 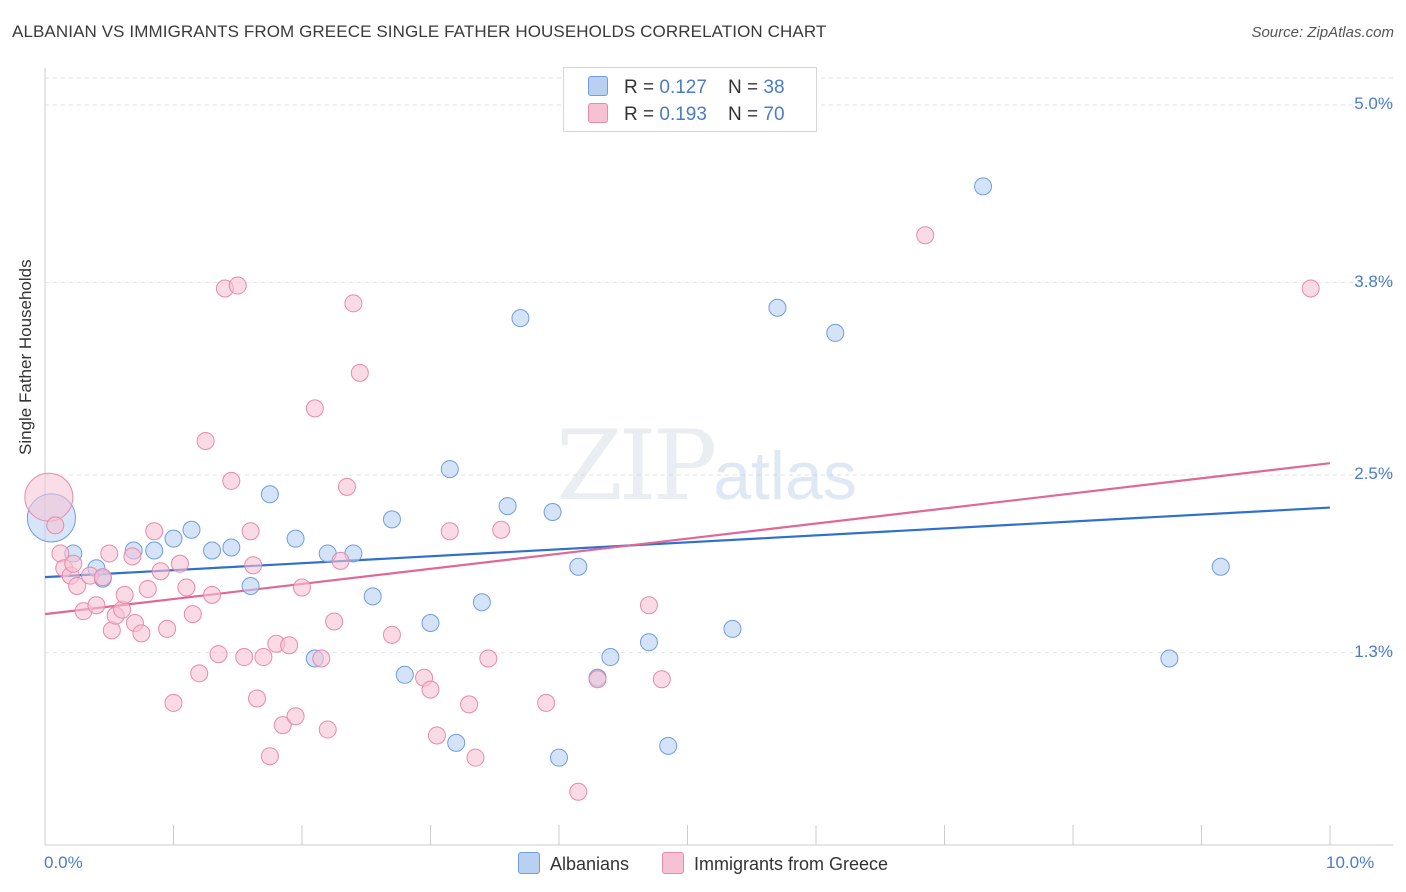 What do you see at coordinates (1373, 281) in the screenshot?
I see `y-tick-label: 3.8%` at bounding box center [1373, 281].